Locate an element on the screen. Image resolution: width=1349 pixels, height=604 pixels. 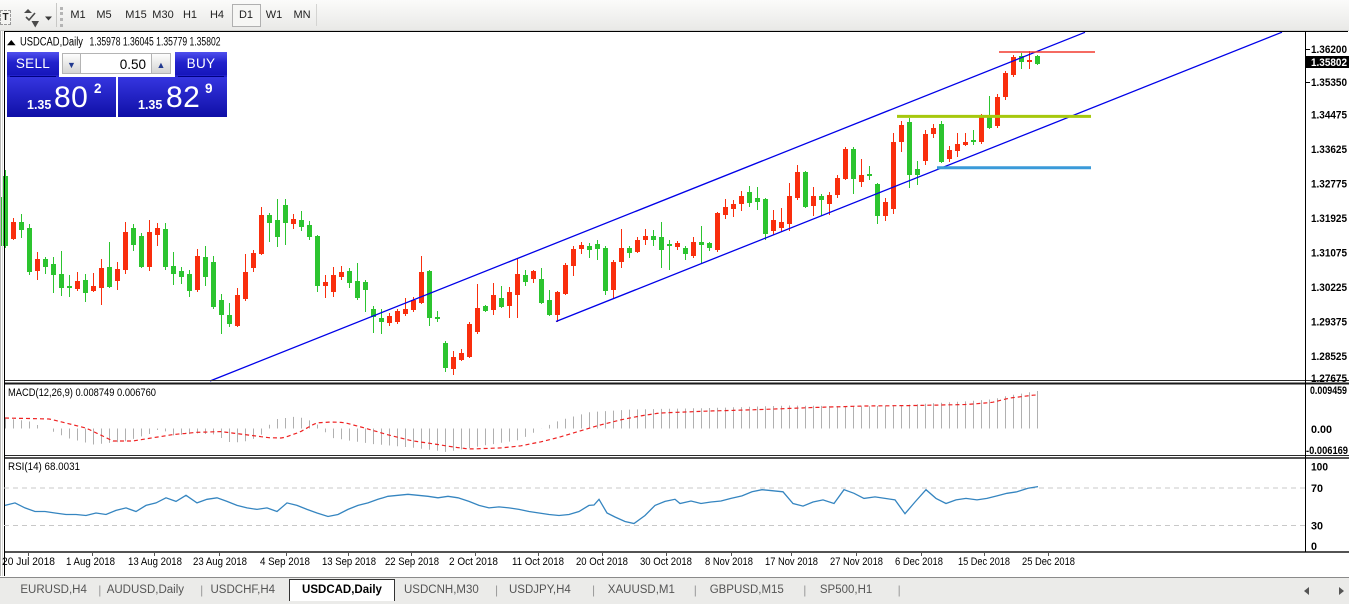
svg-text: 1.32775 is located at coordinates (1329, 185).